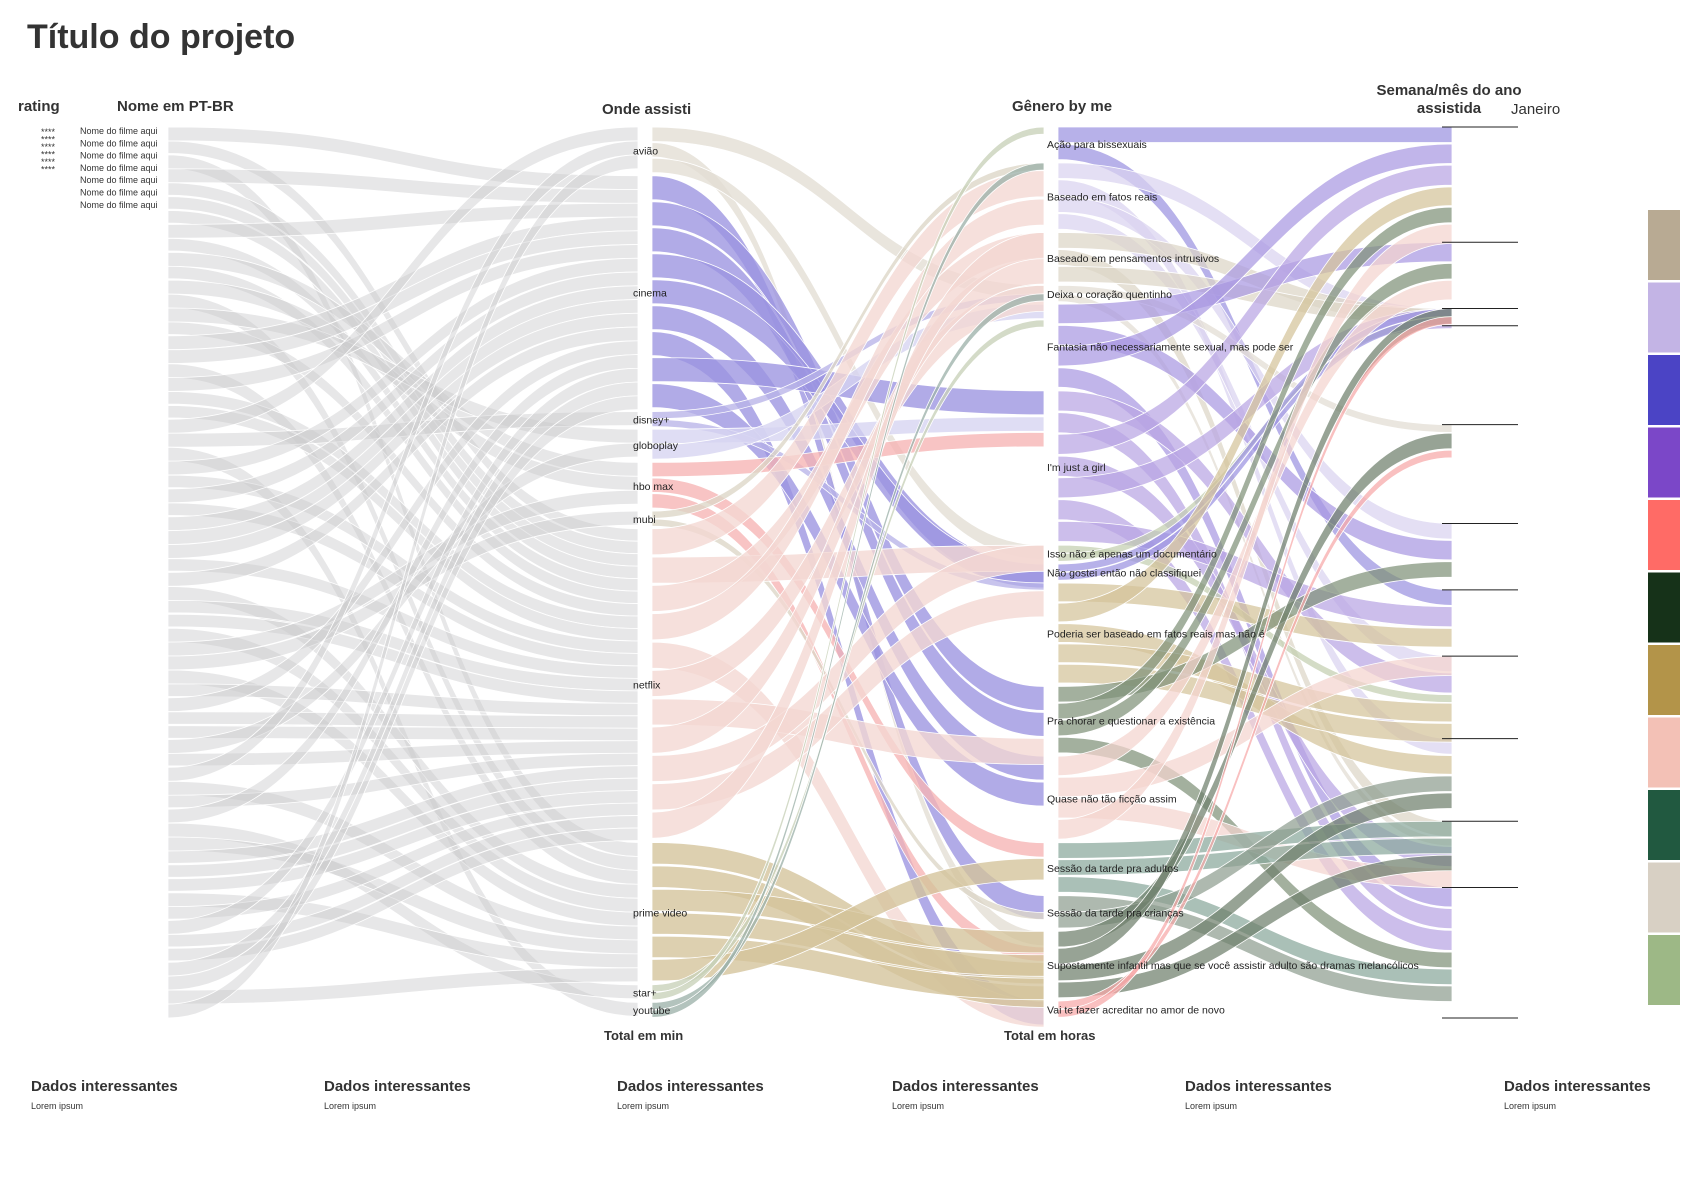 The height and width of the screenshot is (1192, 1684). I want to click on genre-label: Sessão da tarde pra crianças, so click(1115, 913).